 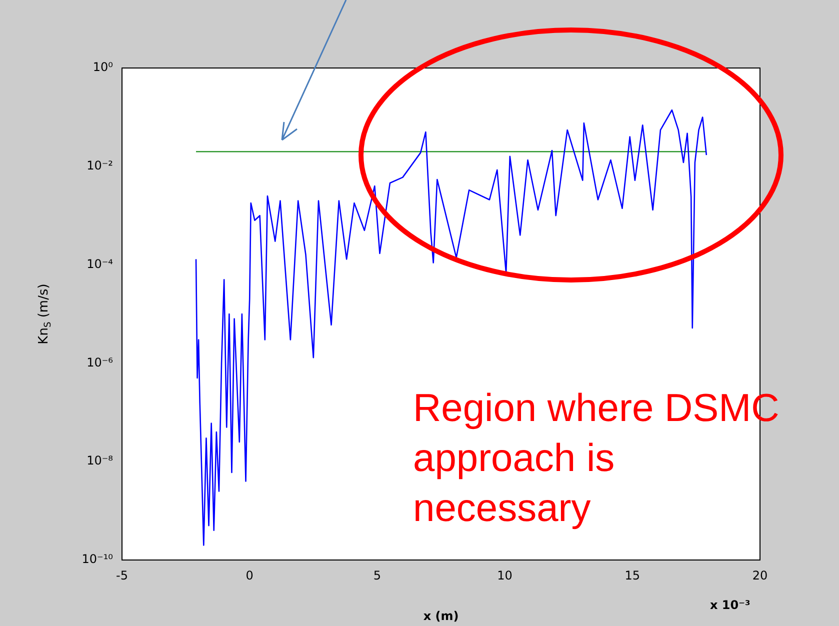 What do you see at coordinates (100, 165) in the screenshot?
I see `y-tick-label: 10⁻²` at bounding box center [100, 165].